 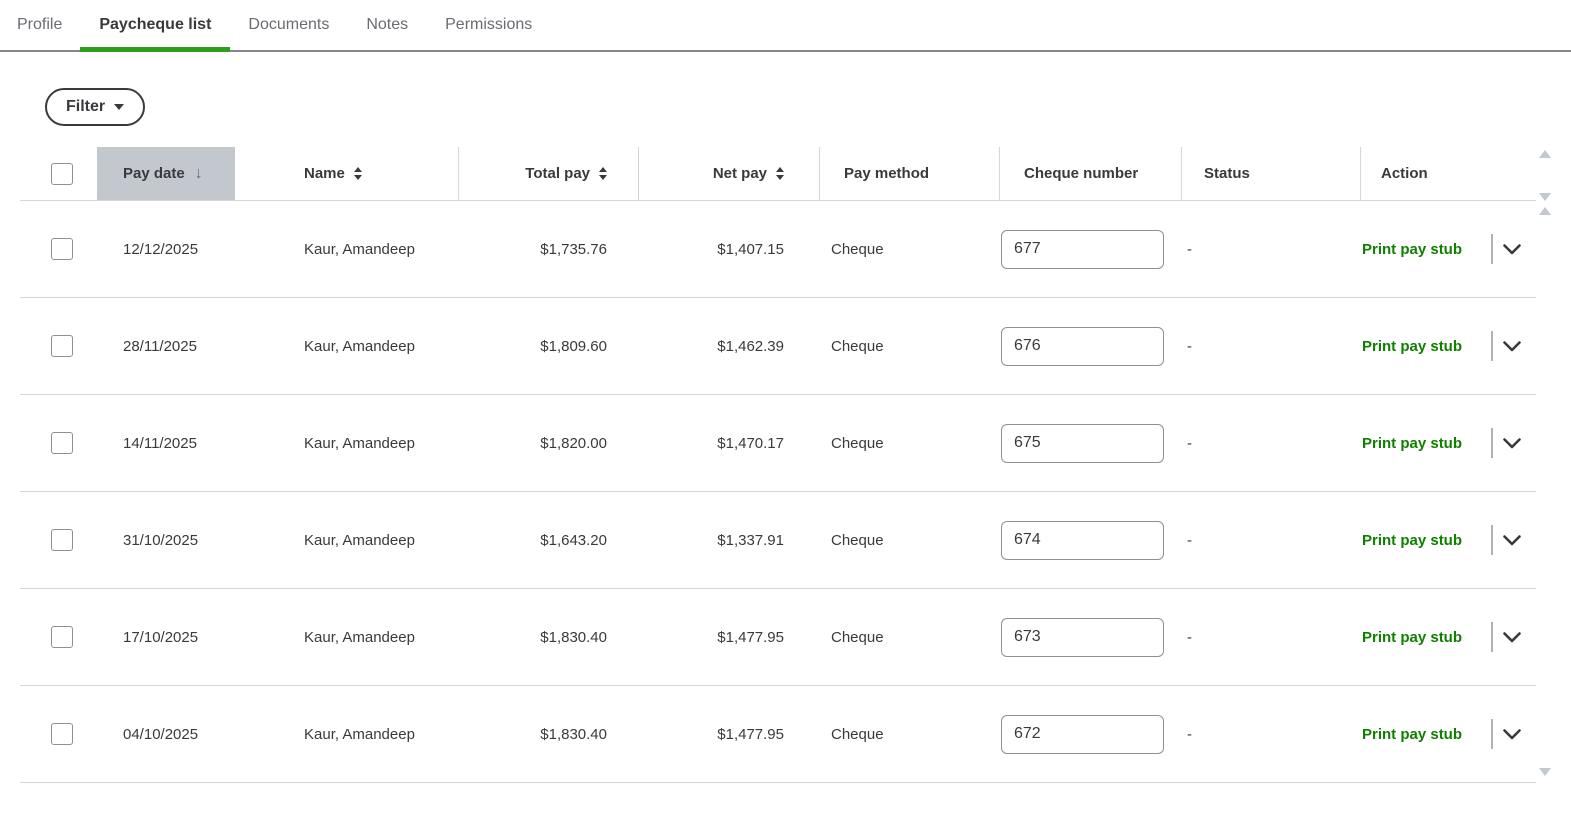 I want to click on filter-button: Filter, so click(x=95, y=107).